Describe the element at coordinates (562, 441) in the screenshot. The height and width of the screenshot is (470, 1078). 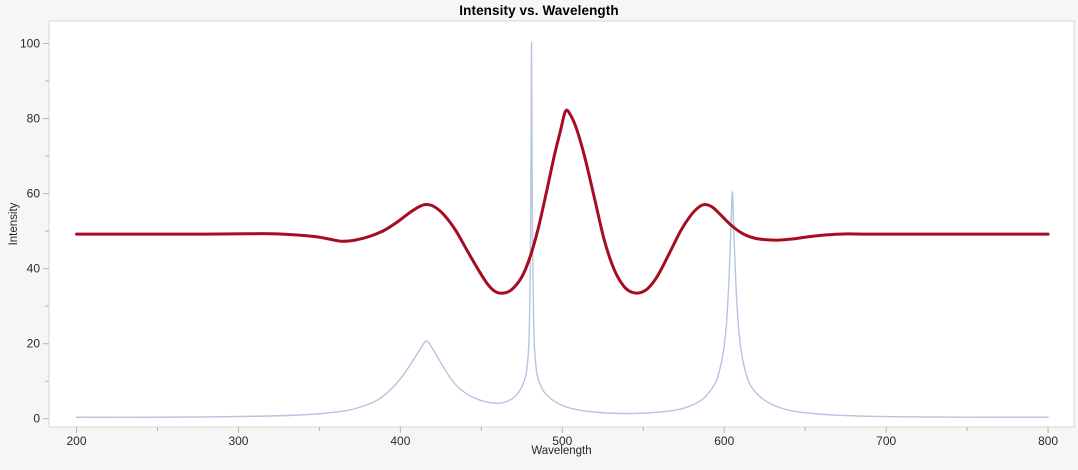
I see `x-tick-label: 500` at that location.